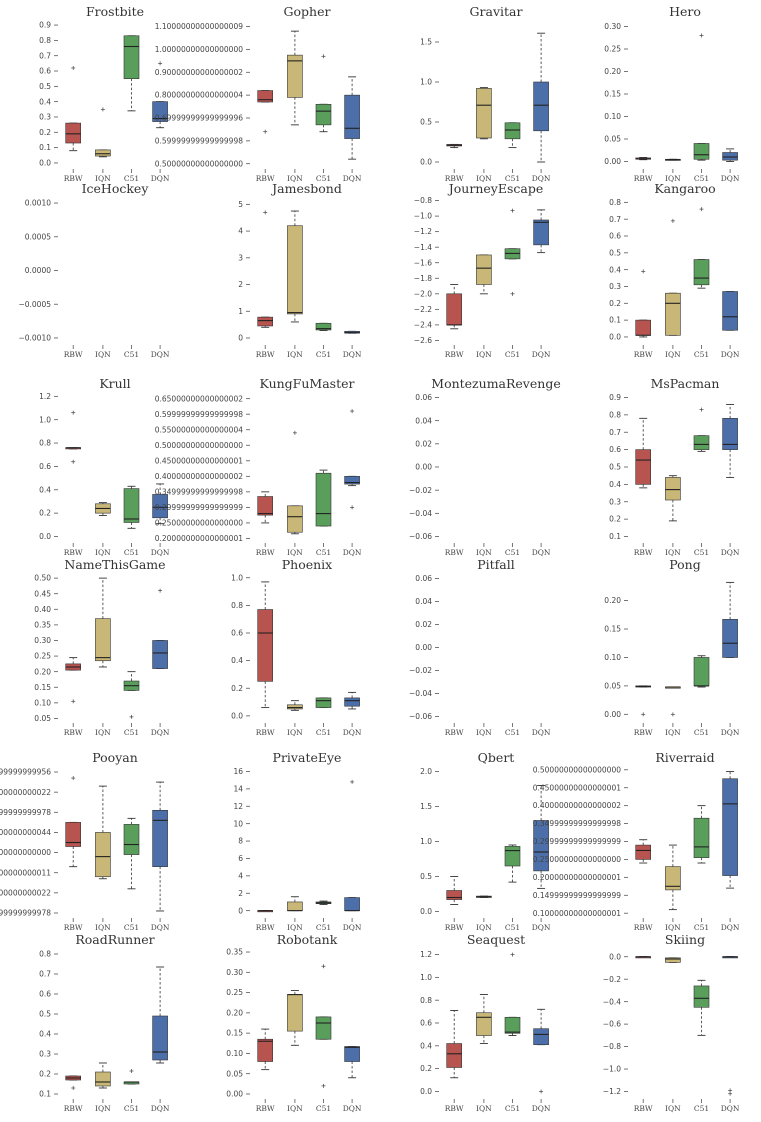  What do you see at coordinates (423, 397) in the screenshot?
I see `y-tick-label: 0.06` at bounding box center [423, 397].